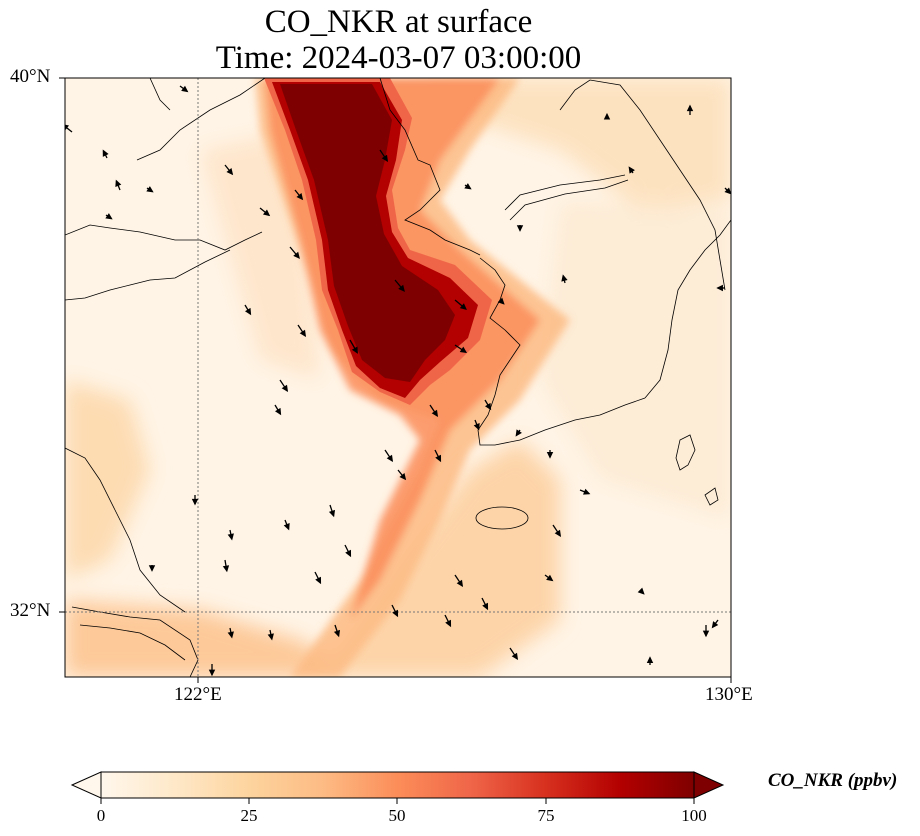 The image size is (920, 836). Describe the element at coordinates (69, 129) in the screenshot. I see `wind-arrow` at that location.